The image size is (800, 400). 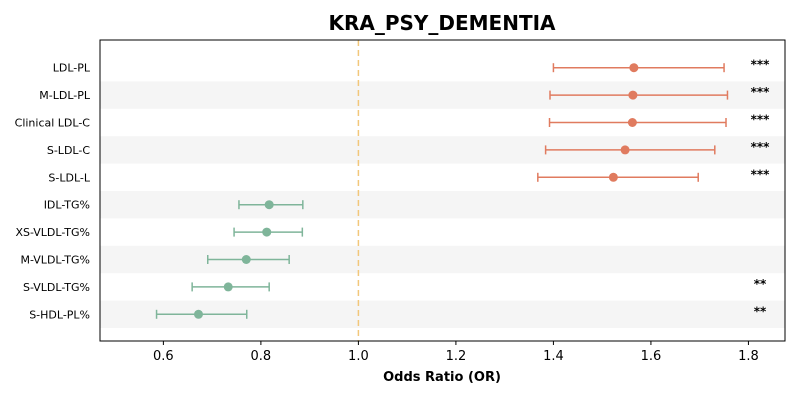 What do you see at coordinates (442, 23) in the screenshot?
I see `chart-title: KRA_PSY_DEMENTIA` at bounding box center [442, 23].